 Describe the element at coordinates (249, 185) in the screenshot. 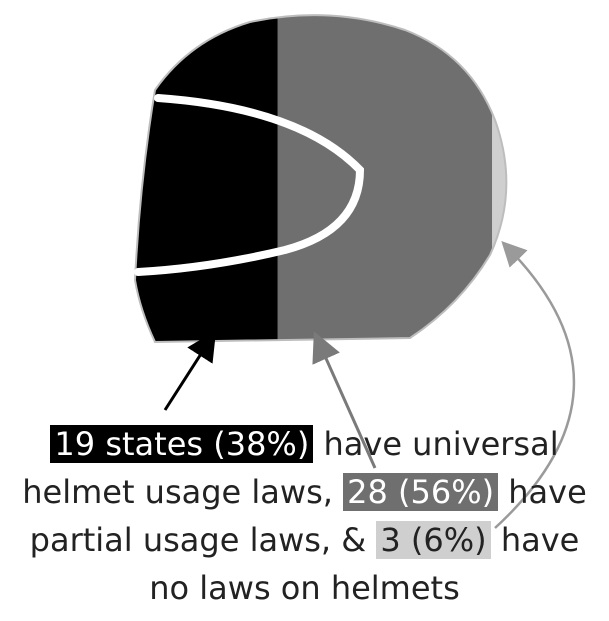

I see `visor-stripe` at that location.